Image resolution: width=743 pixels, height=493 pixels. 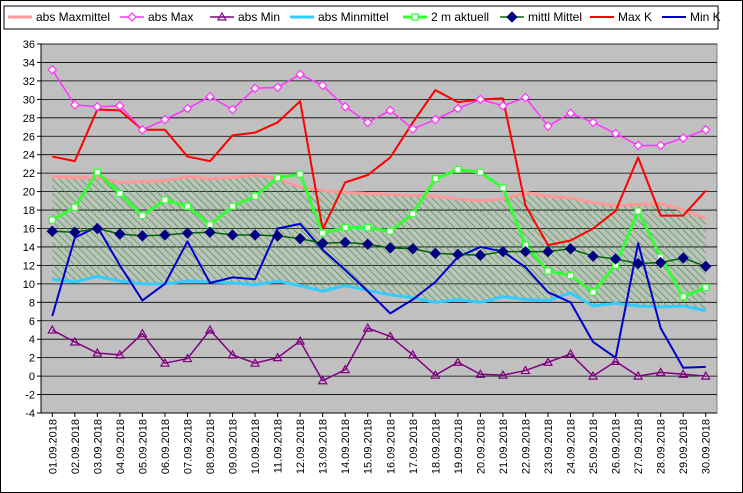 I want to click on series-line, so click(x=379, y=293).